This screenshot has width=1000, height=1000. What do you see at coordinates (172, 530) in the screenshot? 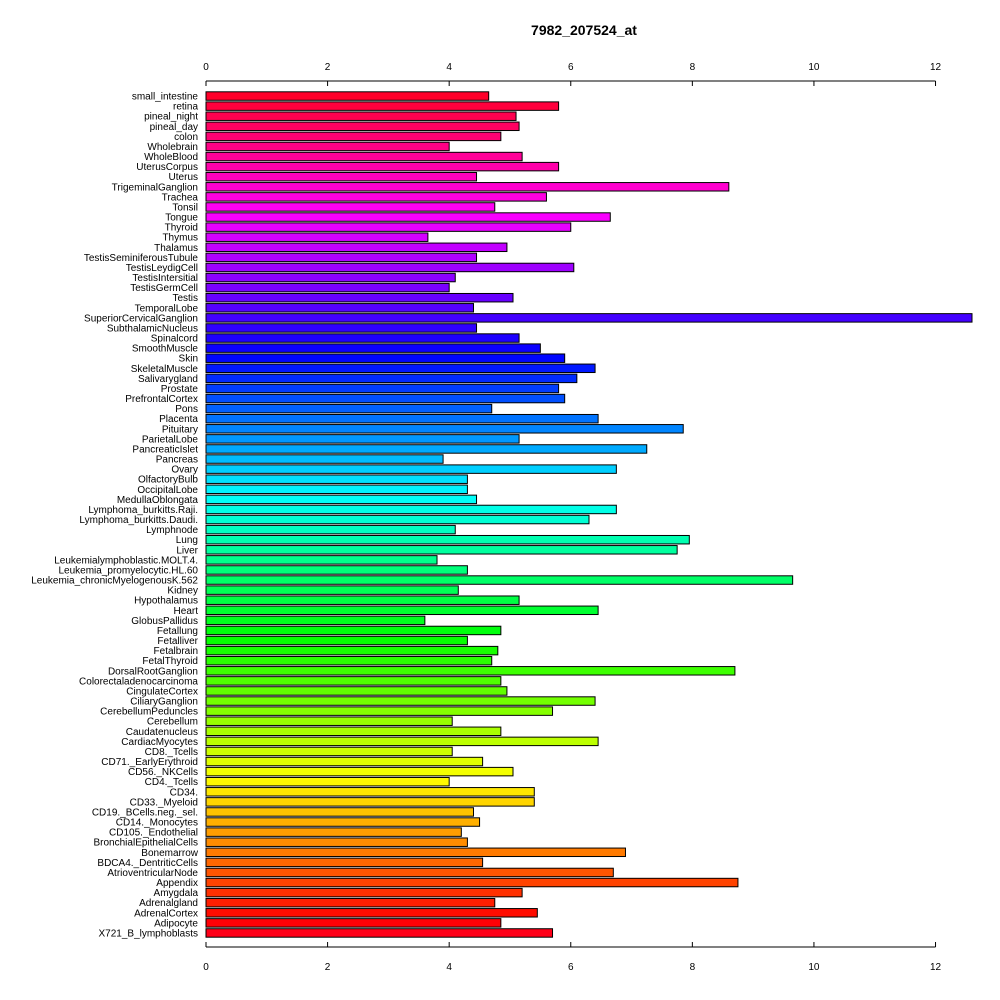
I see `category-label: Lymphnode` at bounding box center [172, 530].